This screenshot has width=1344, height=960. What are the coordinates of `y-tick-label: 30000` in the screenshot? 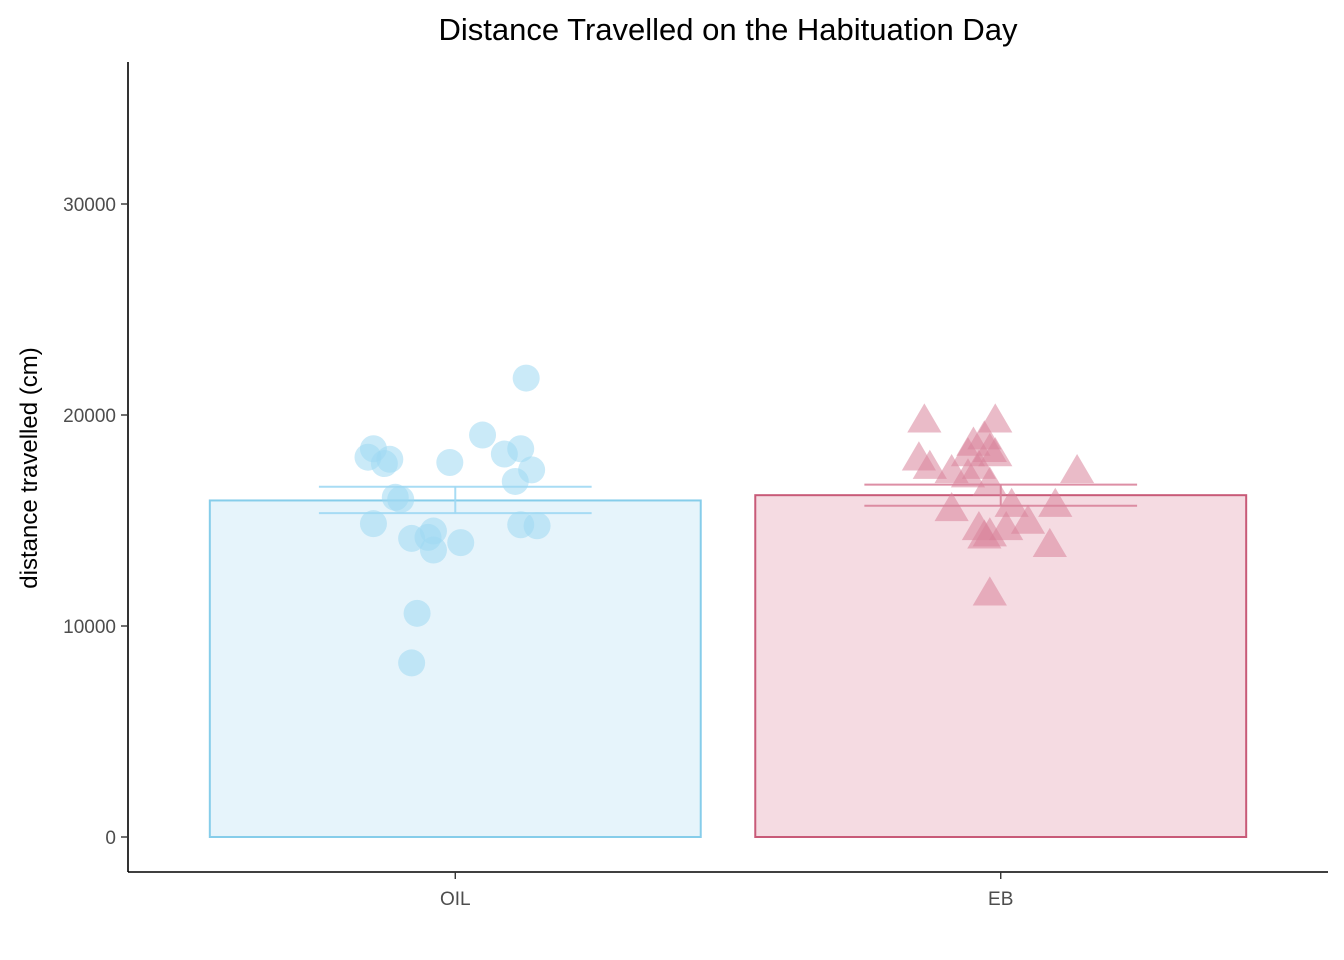 It's located at (89, 205).